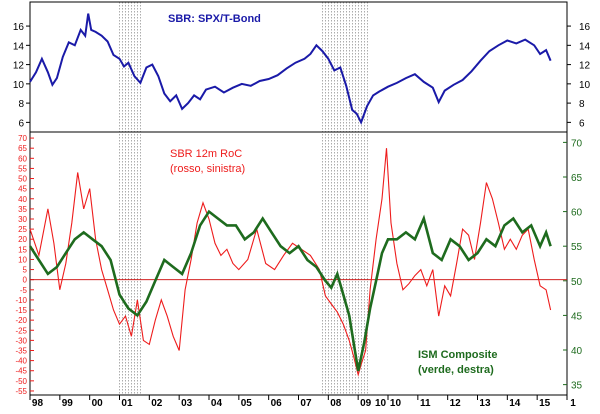  I want to click on x-axis-tick-label: 15, so click(545, 403).